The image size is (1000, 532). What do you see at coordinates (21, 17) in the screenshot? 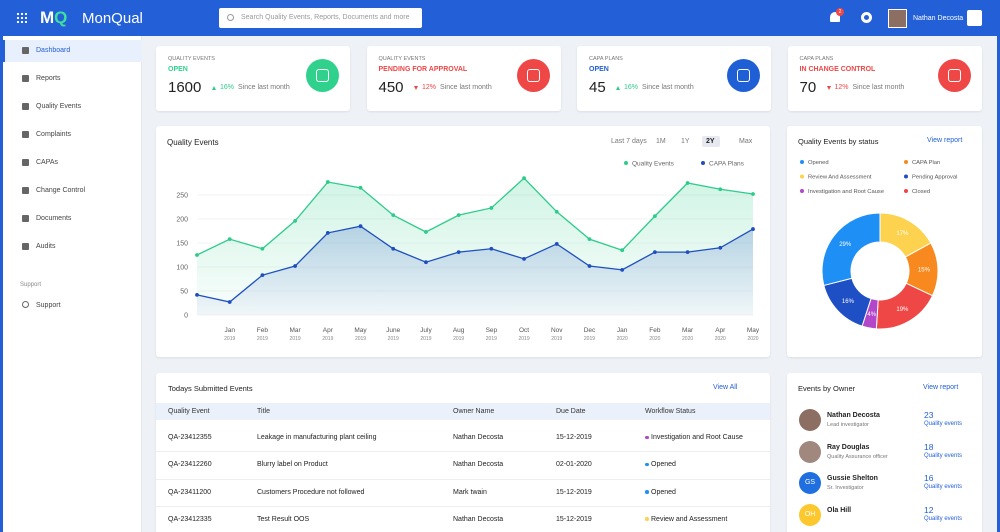
I see `apps-icon` at bounding box center [21, 17].